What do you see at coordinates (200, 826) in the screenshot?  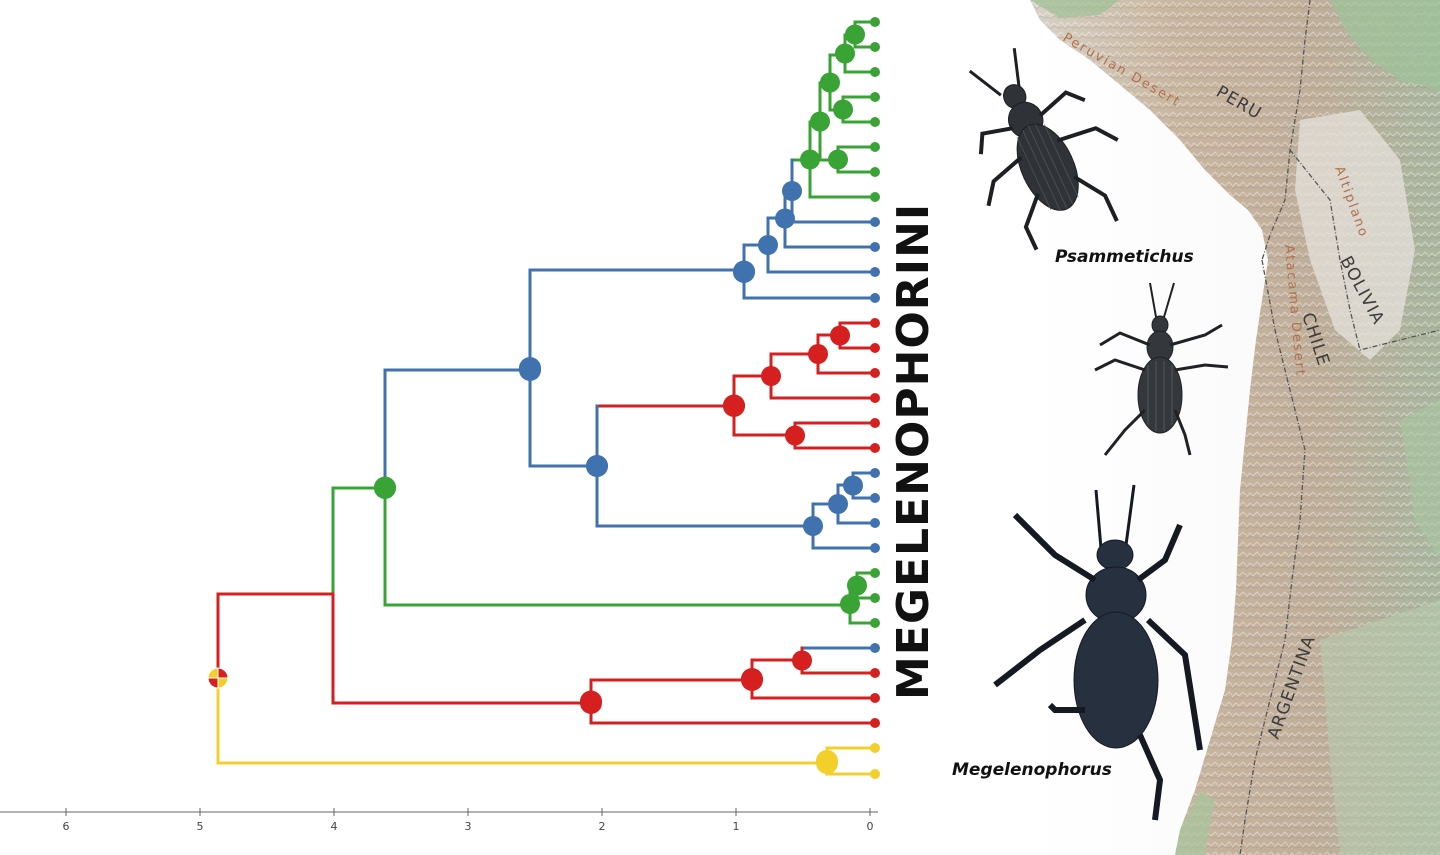 I see `axis-tick-label: 5` at bounding box center [200, 826].